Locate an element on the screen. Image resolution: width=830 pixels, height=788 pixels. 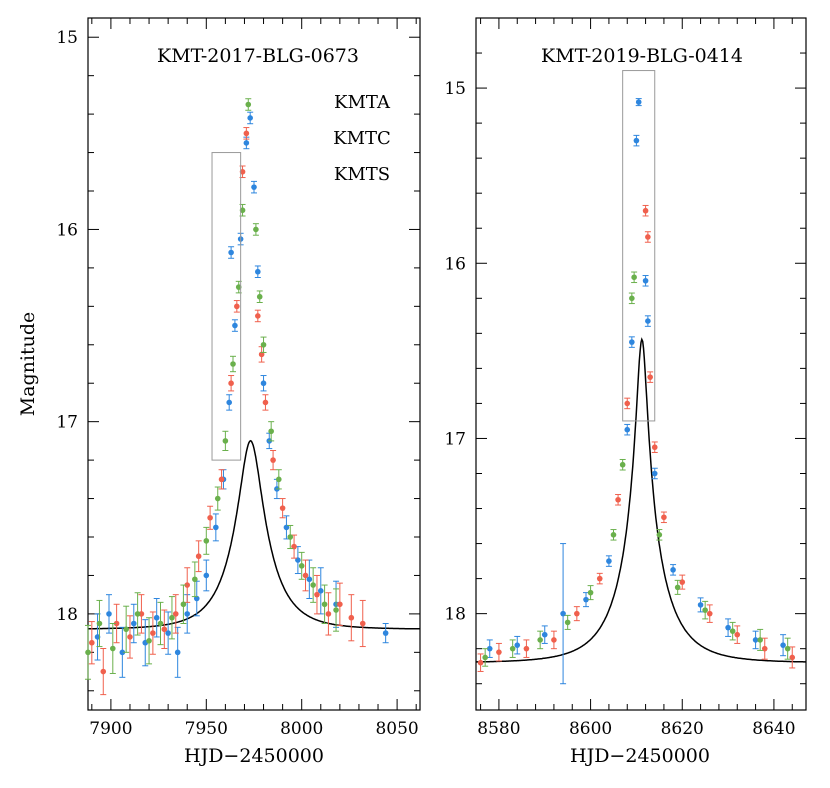
y-tick-label: 15 is located at coordinates (455, 89).